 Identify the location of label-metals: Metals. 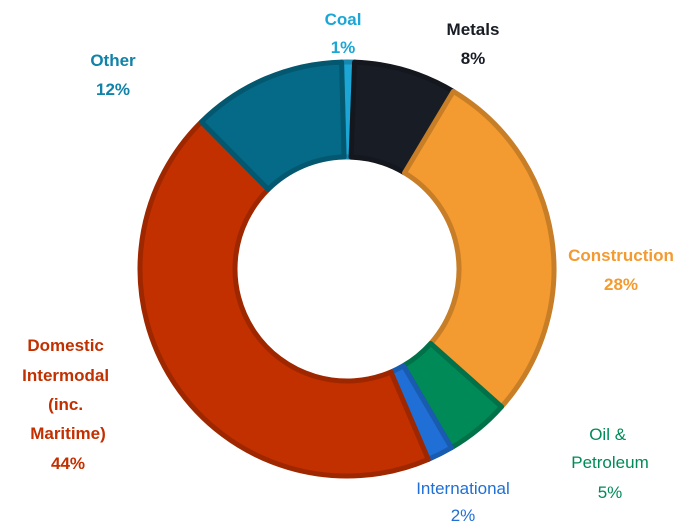
(473, 29).